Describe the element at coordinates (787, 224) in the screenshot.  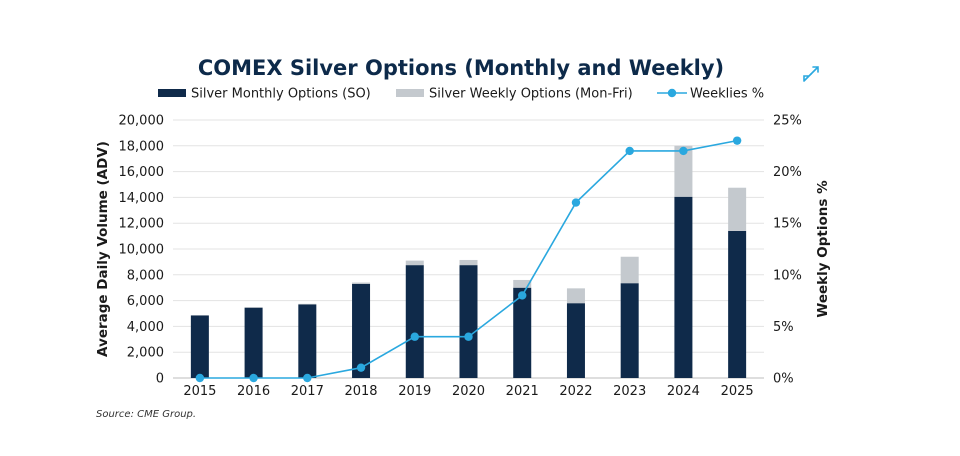
I see `y2-tick-label: 15%` at that location.